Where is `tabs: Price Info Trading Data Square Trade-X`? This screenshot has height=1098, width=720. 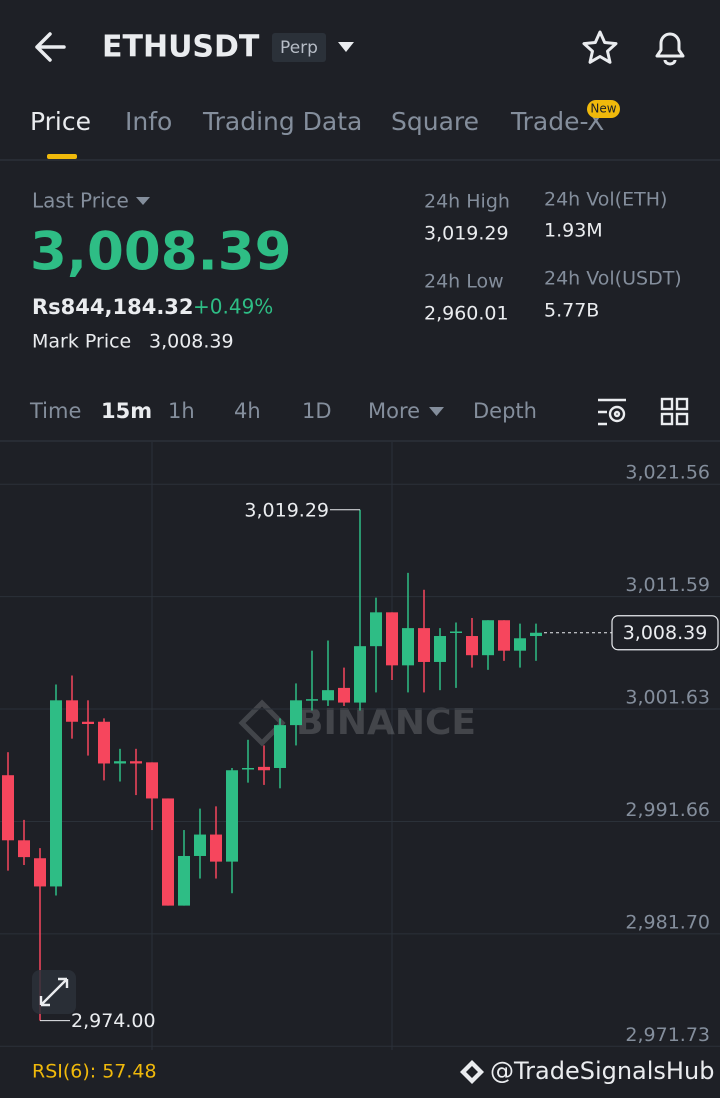 tabs: Price Info Trading Data Square Trade-X is located at coordinates (317, 121).